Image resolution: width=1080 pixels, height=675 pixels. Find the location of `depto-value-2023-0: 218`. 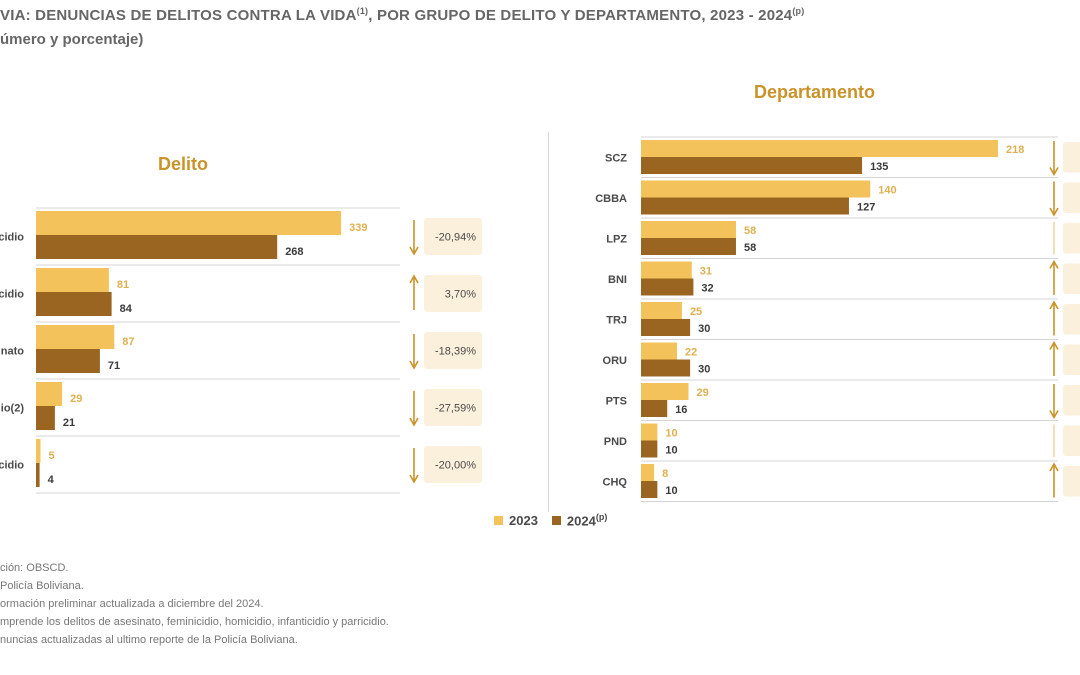

depto-value-2023-0: 218 is located at coordinates (1015, 150).